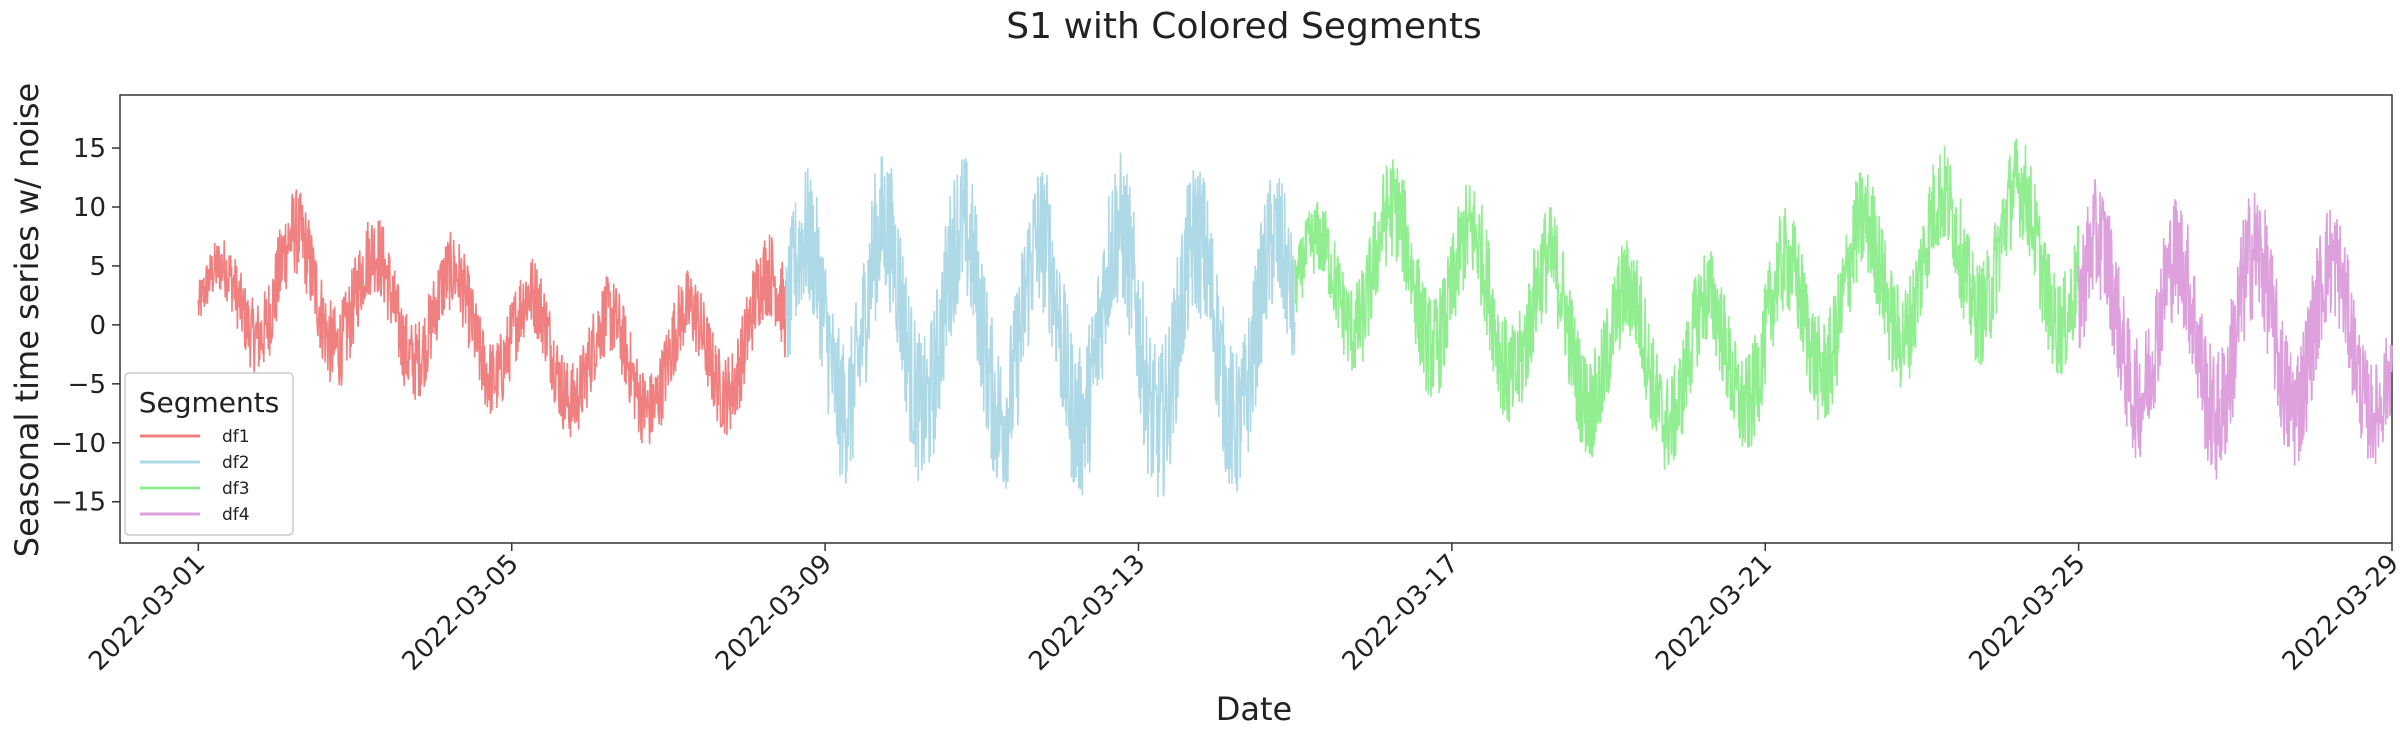 This screenshot has width=2400, height=734. Describe the element at coordinates (1087, 613) in the screenshot. I see `x-tick-label: 2022-03-13` at that location.